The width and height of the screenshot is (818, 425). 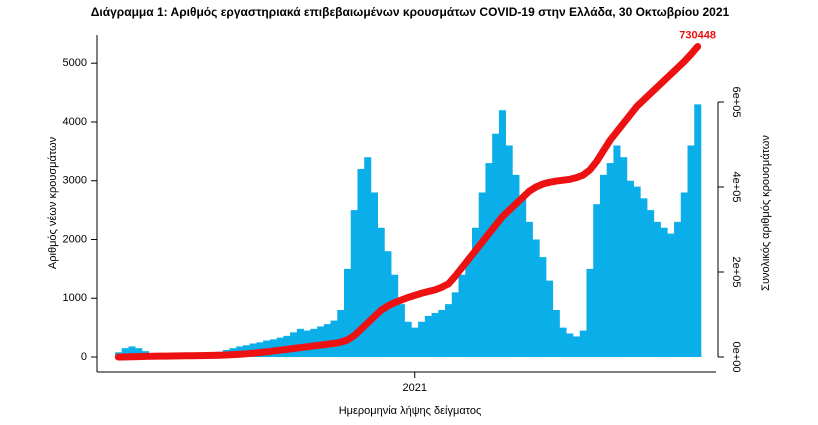 What do you see at coordinates (410, 411) in the screenshot?
I see `x-axis-label: Ημερομηνία λήψης δείγματος` at bounding box center [410, 411].